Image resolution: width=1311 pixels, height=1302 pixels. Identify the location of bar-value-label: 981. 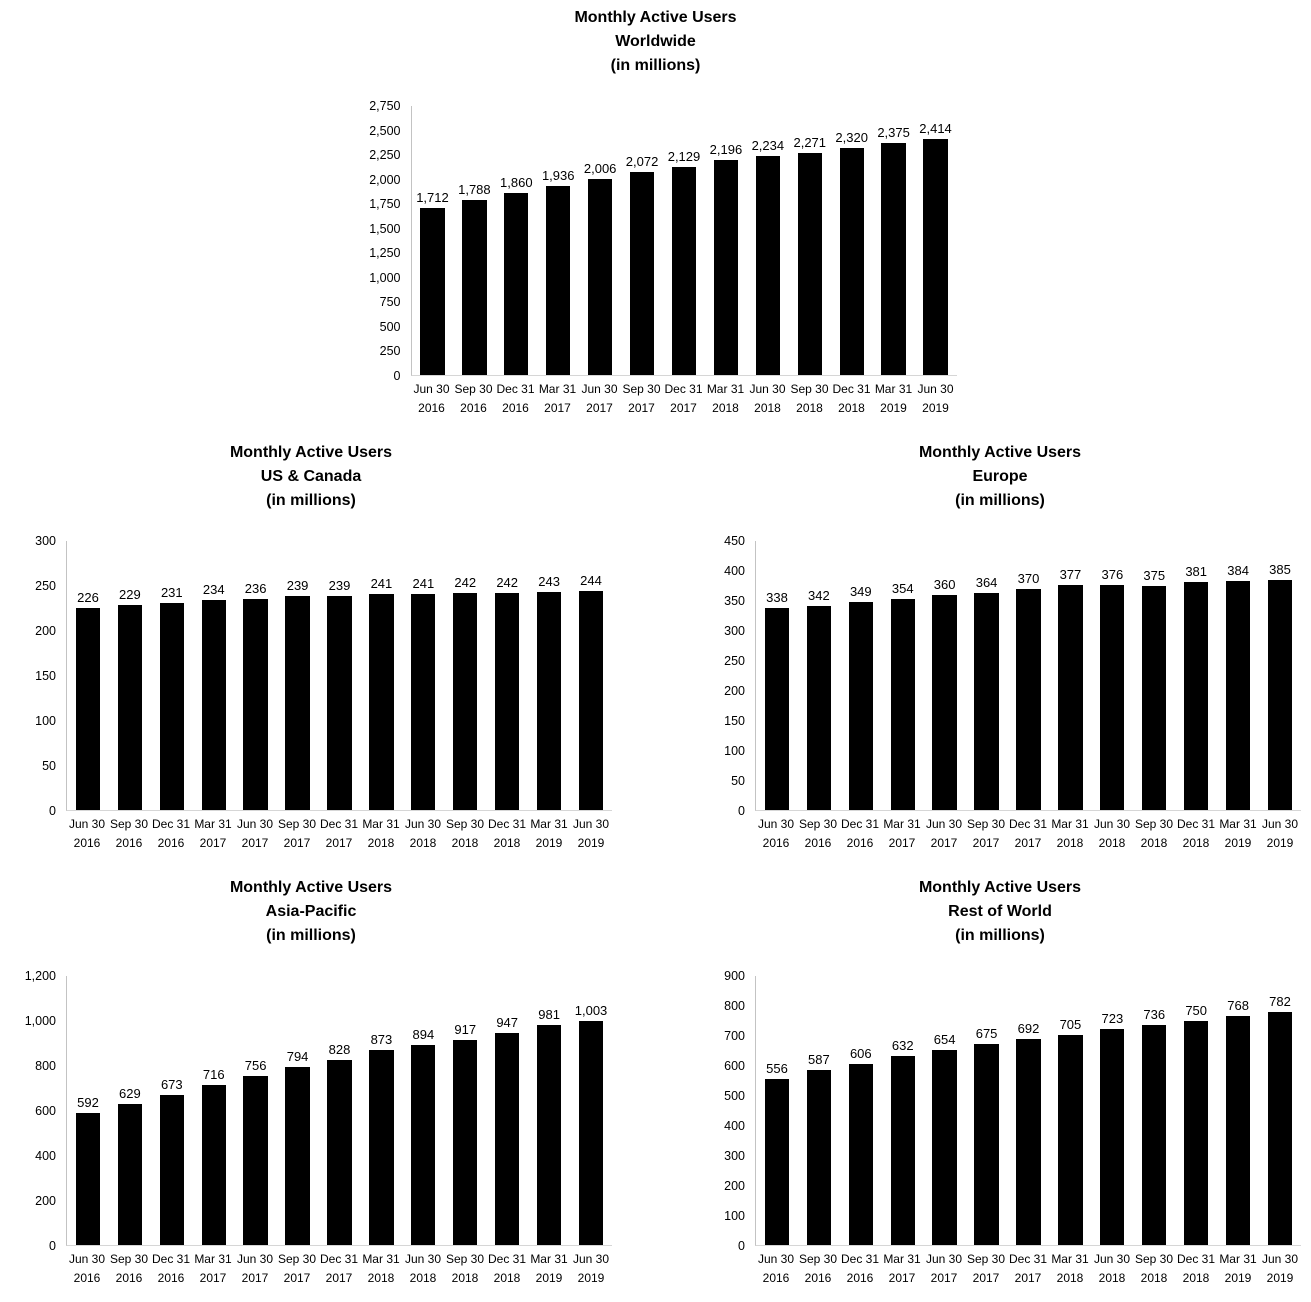
(549, 1015).